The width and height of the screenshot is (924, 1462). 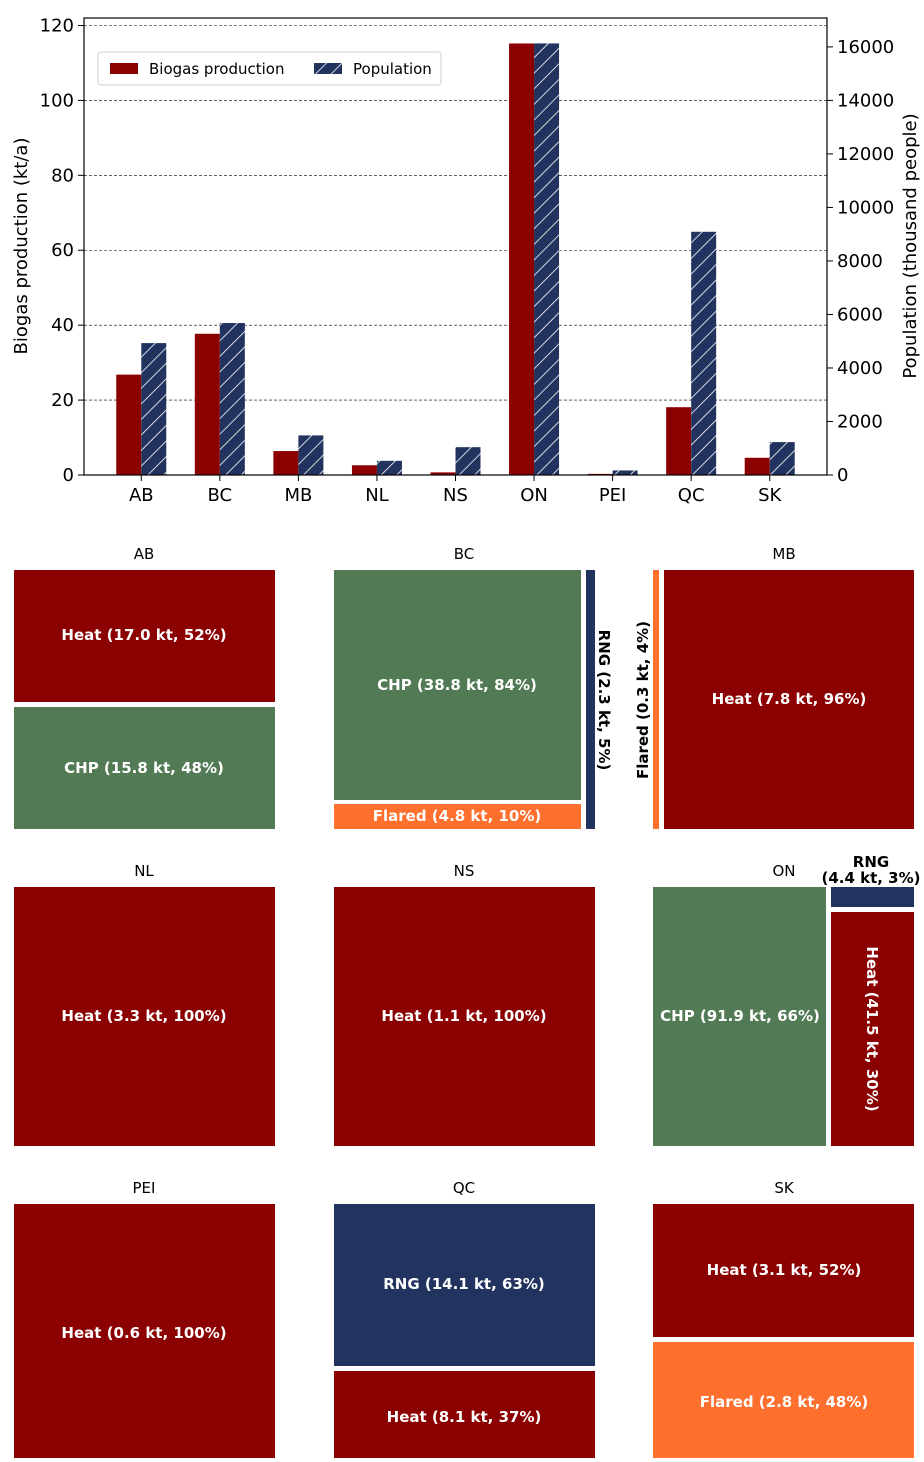 What do you see at coordinates (865, 154) in the screenshot?
I see `right-tick-label: 12000` at bounding box center [865, 154].